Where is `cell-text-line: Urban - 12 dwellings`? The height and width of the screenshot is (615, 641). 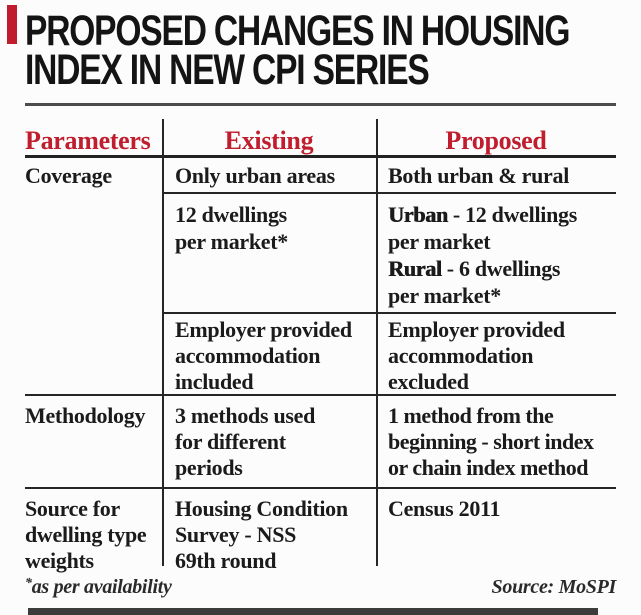 cell-text-line: Urban - 12 dwellings is located at coordinates (482, 214).